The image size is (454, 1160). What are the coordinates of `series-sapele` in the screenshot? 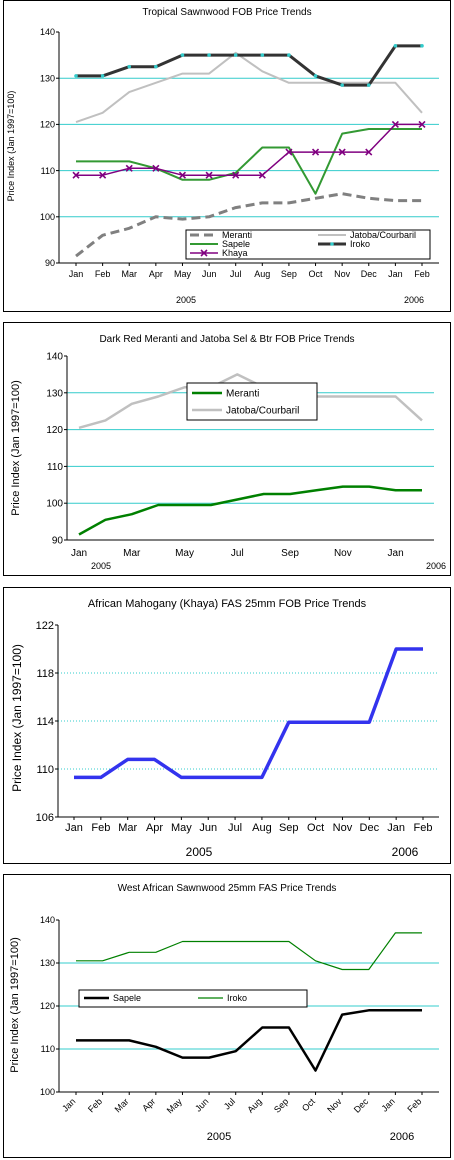 It's located at (249, 161).